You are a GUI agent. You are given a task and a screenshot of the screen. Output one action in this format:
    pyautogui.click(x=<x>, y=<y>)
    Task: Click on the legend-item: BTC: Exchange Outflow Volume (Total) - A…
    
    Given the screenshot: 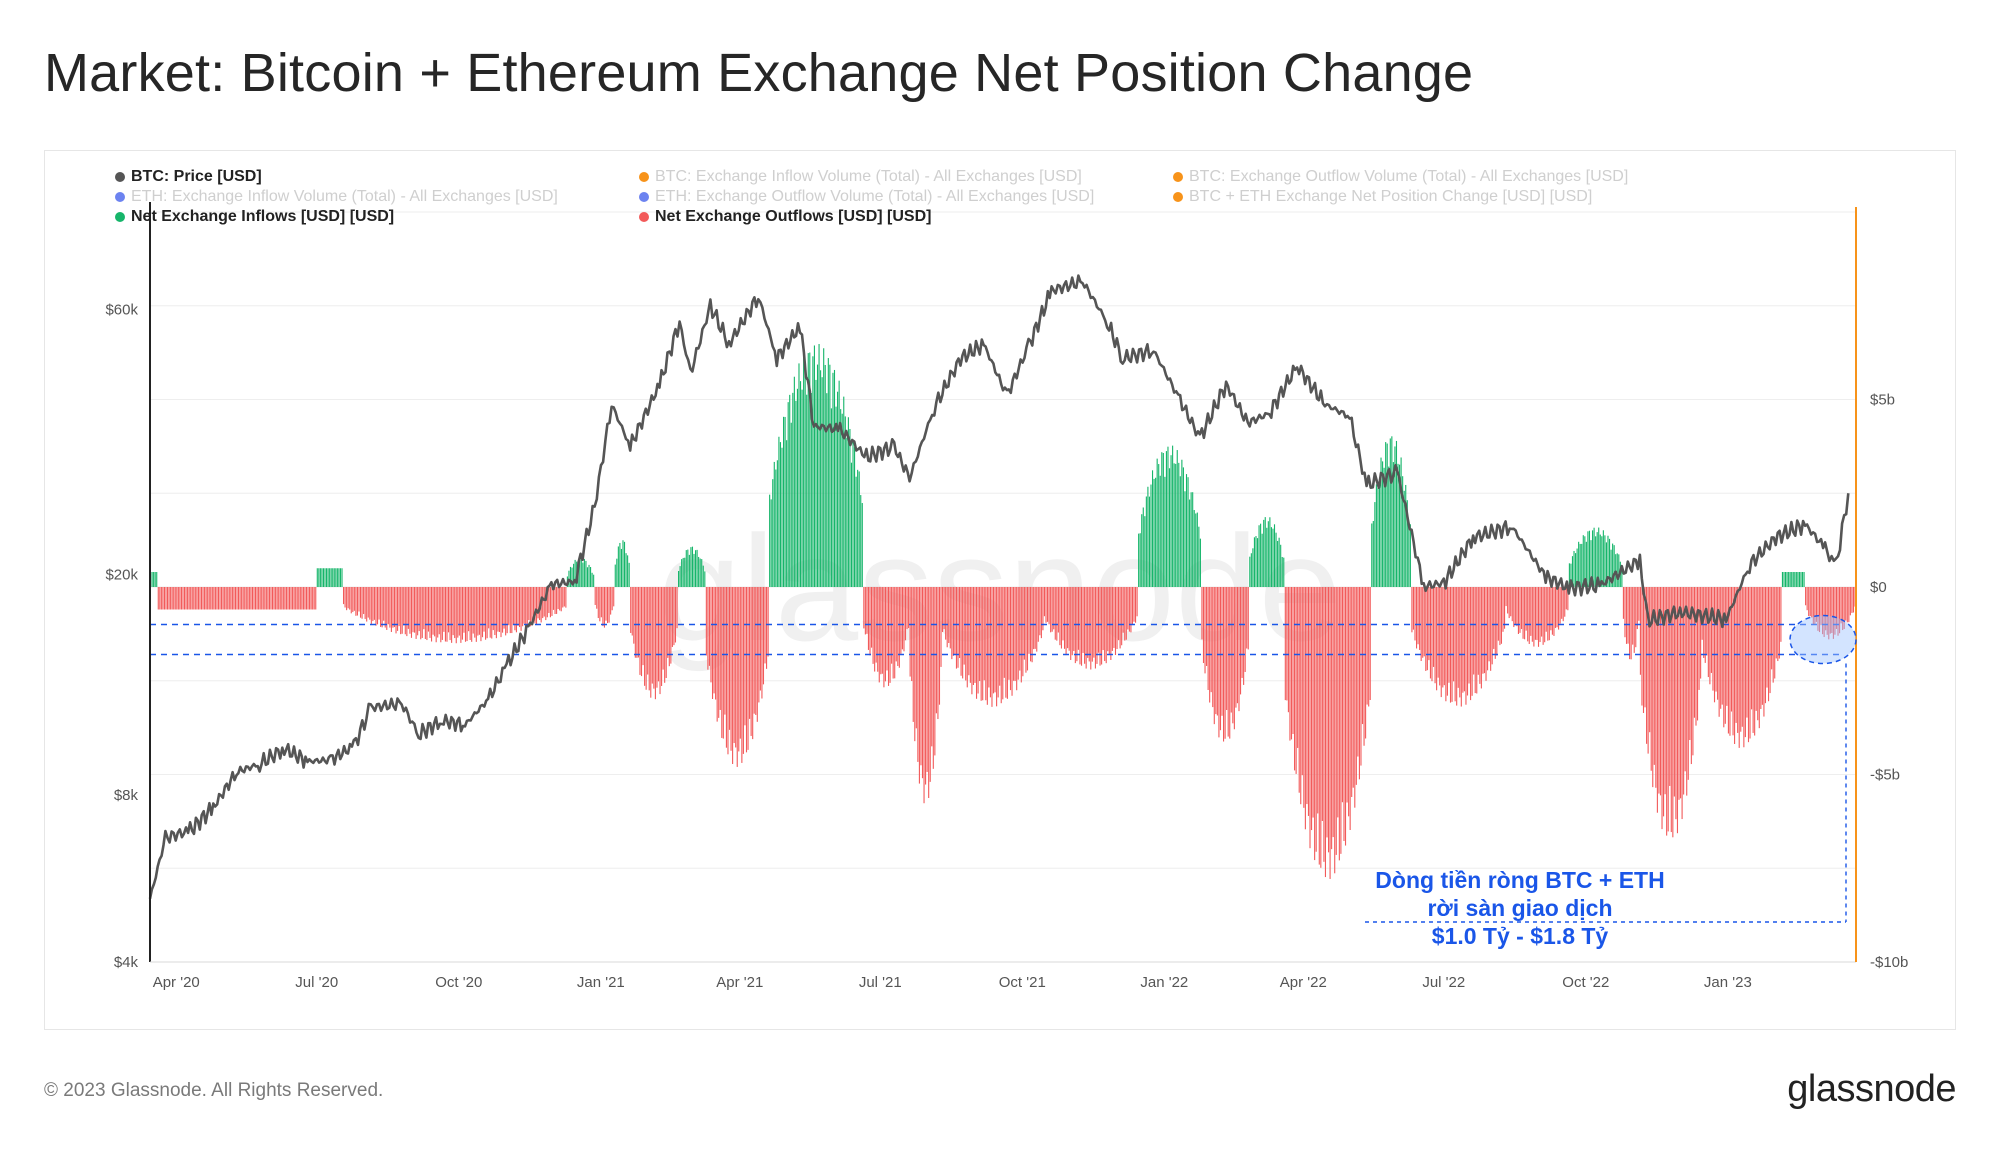 What is the action you would take?
    pyautogui.click(x=1400, y=177)
    